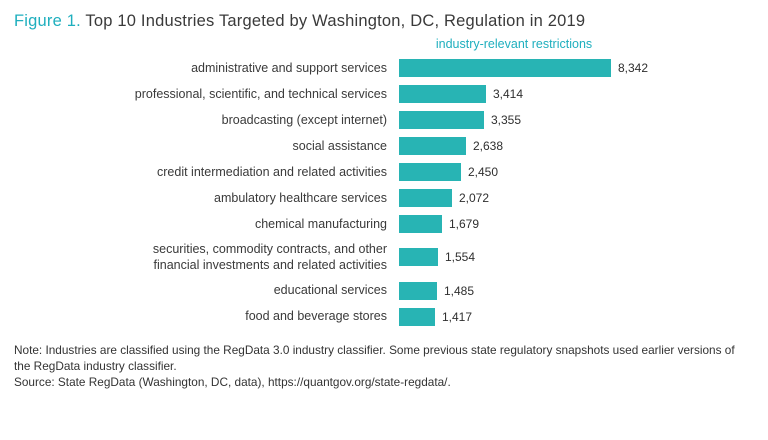 This screenshot has height=440, width=768. I want to click on category-label: food and beverage stores, so click(316, 316).